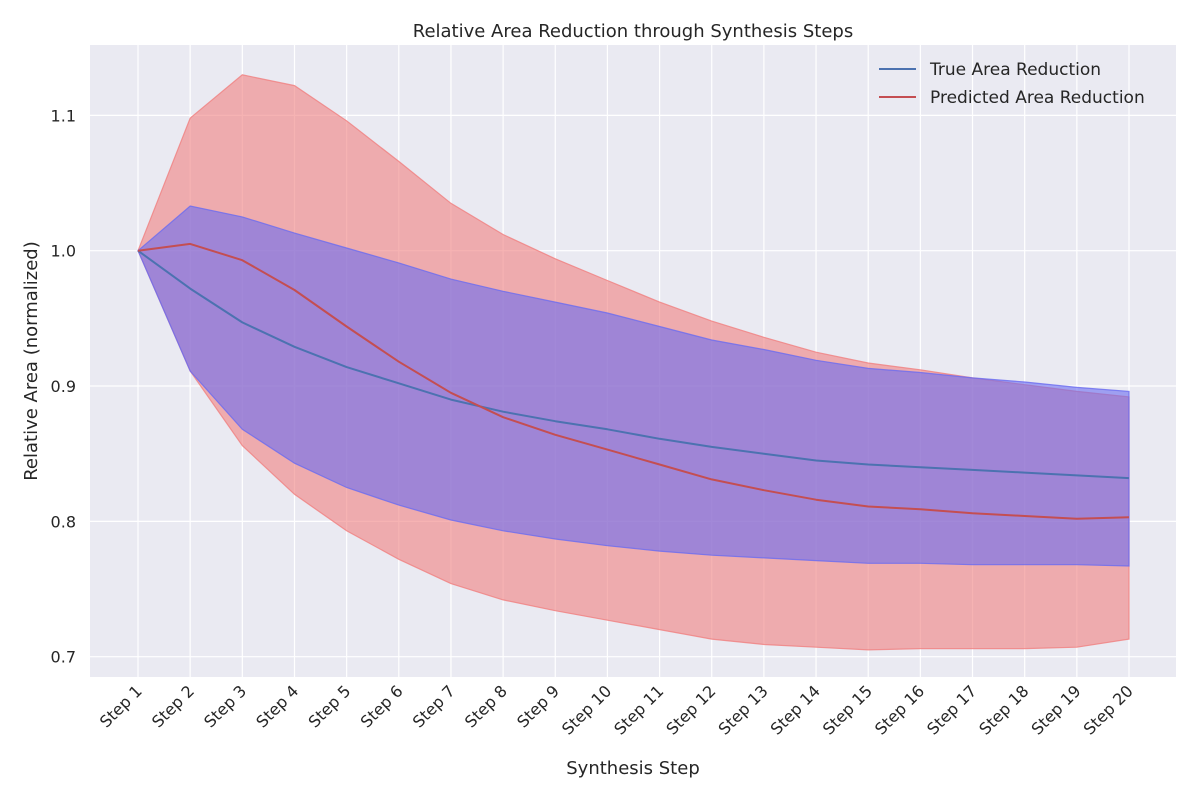  Describe the element at coordinates (173, 706) in the screenshot. I see `x-tick-label: Step 2` at that location.